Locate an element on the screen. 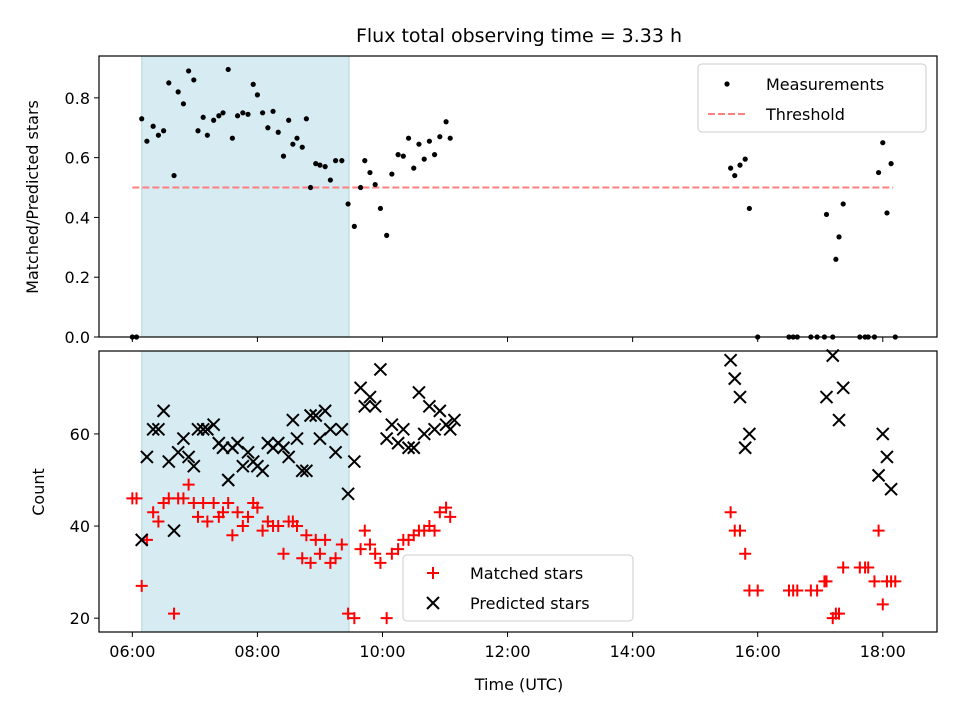  x-tick-label: 06:00 is located at coordinates (132, 651).